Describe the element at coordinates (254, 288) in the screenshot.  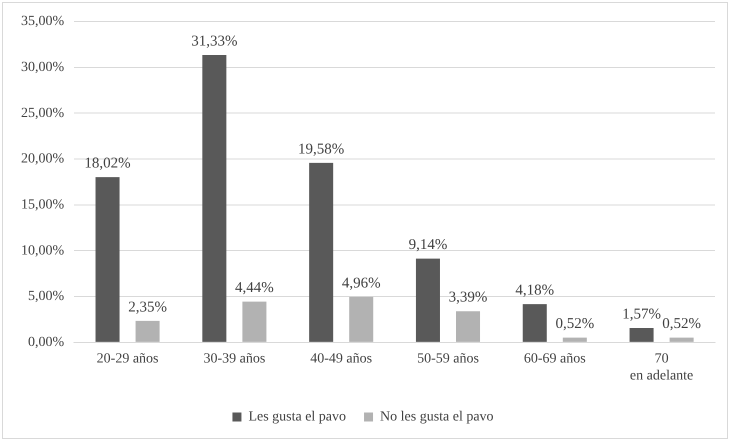
I see `data-label: 4,44%` at that location.